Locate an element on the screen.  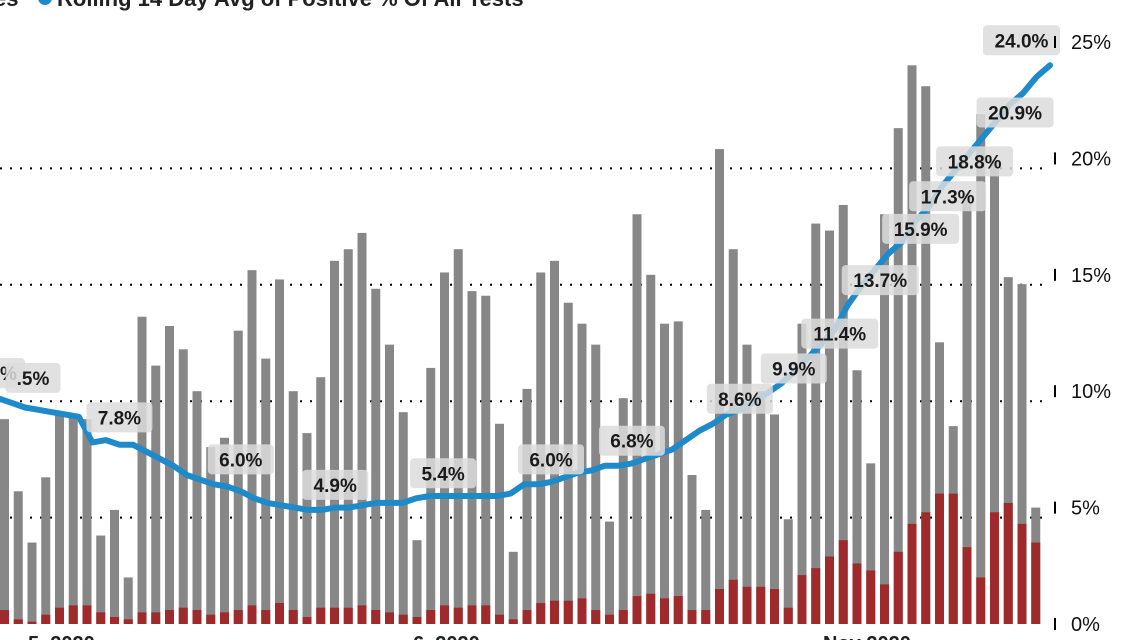
data-label: 9.9% is located at coordinates (793, 370).